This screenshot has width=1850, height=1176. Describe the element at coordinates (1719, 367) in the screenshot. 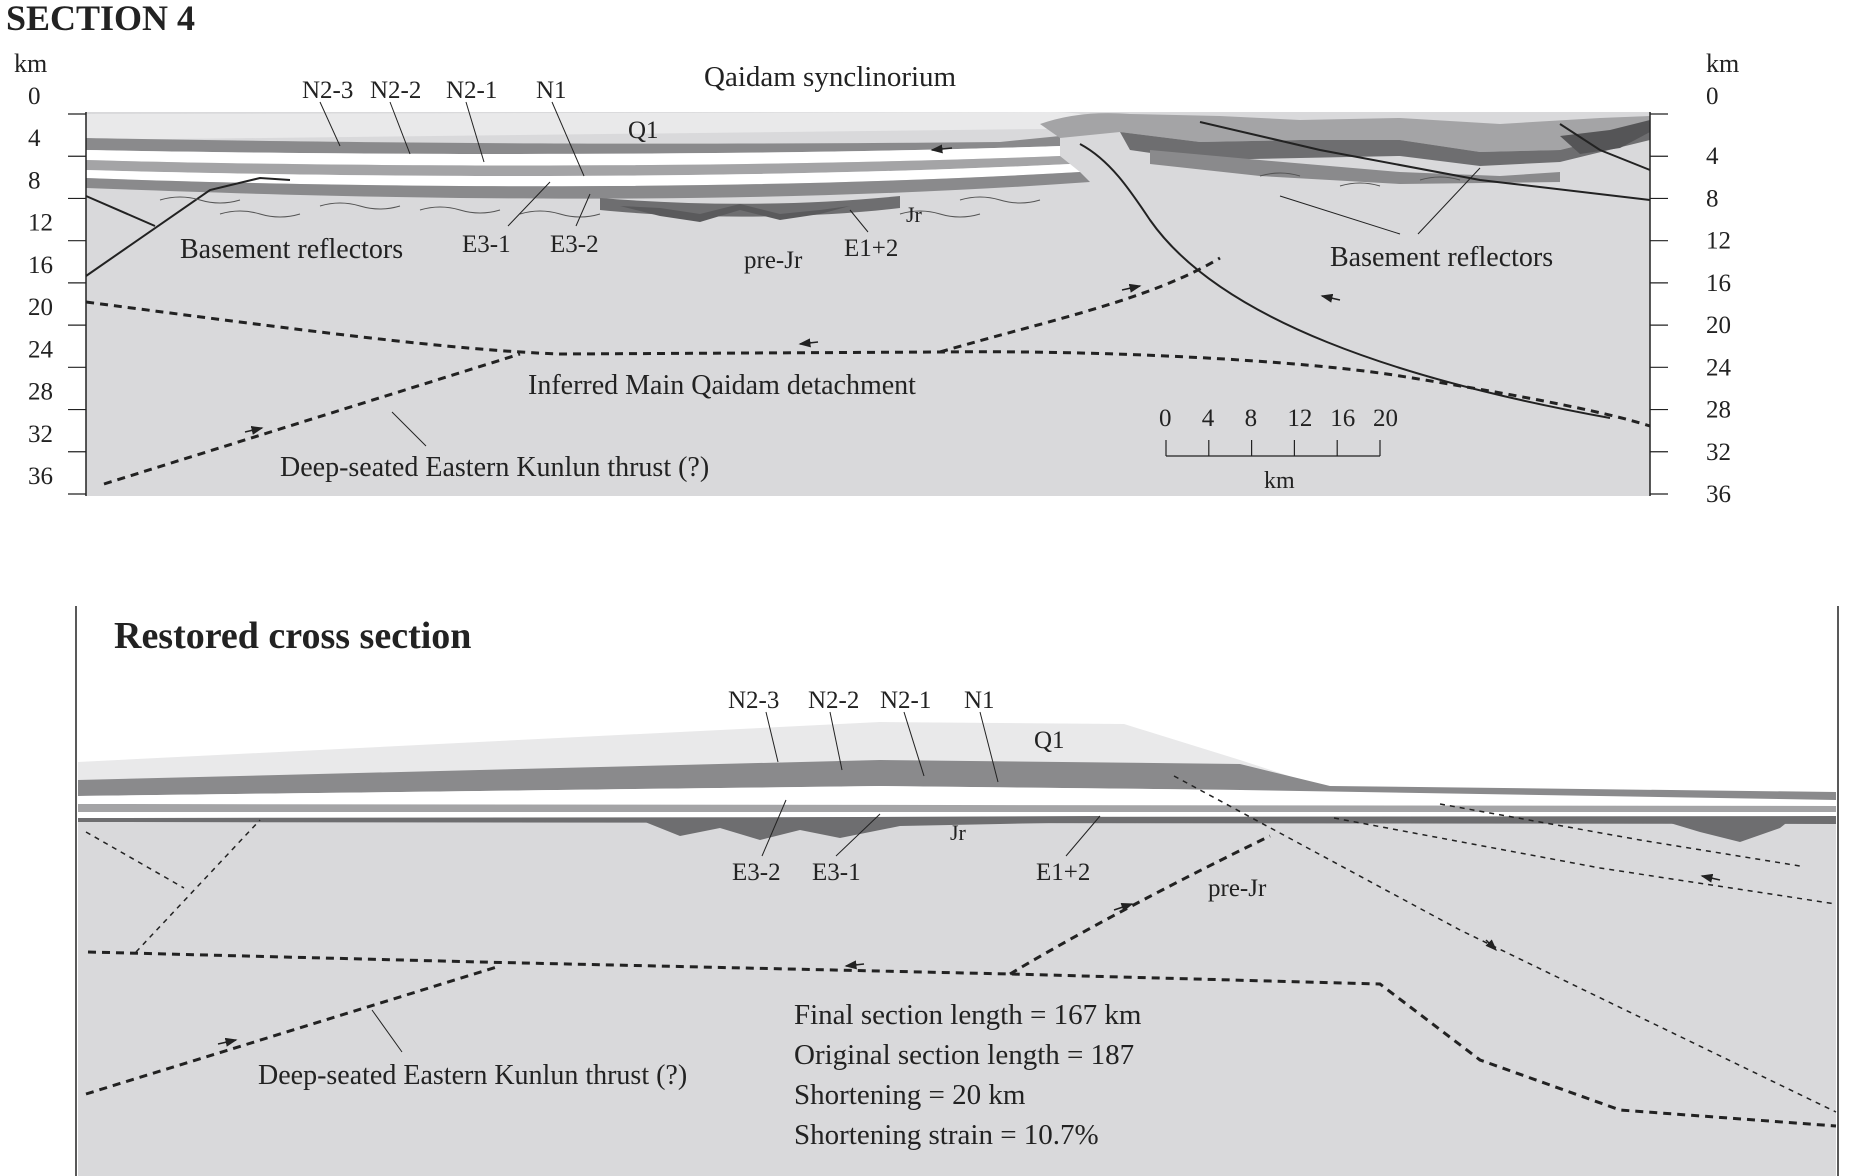

I see `depth-tick-label-right: 24` at that location.